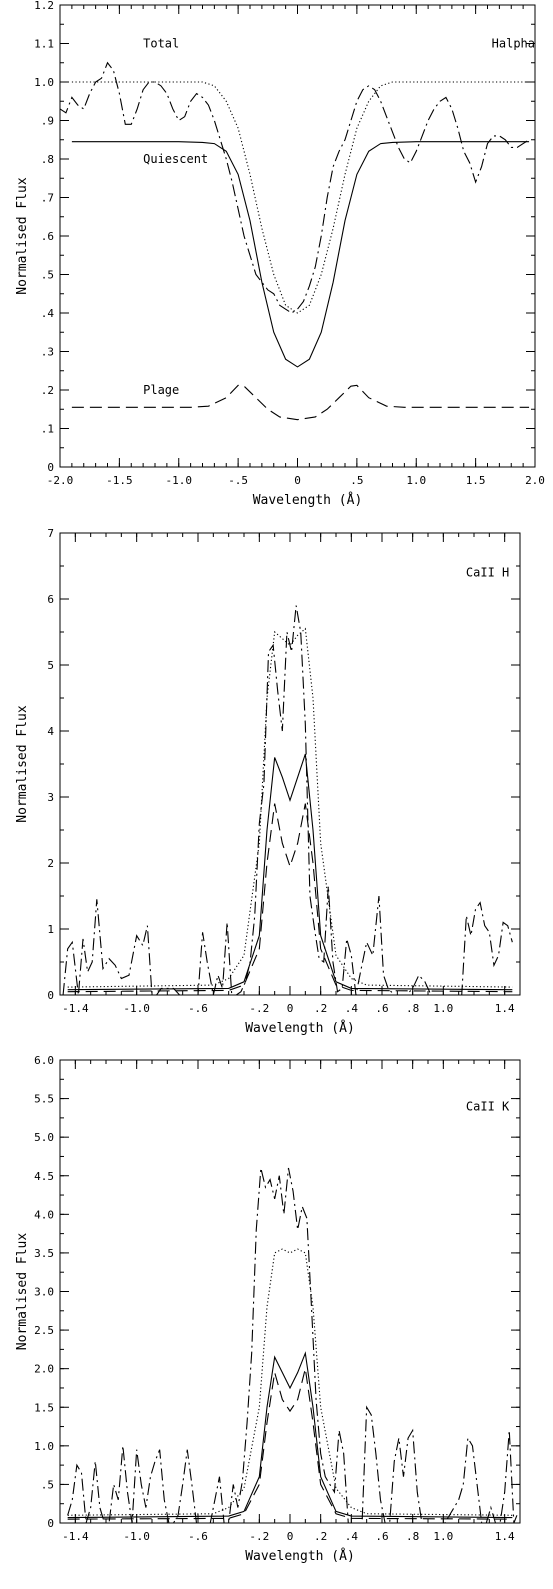 The image size is (553, 1589). What do you see at coordinates (47, 352) in the screenshot?
I see `y-tick-label: .3` at bounding box center [47, 352].